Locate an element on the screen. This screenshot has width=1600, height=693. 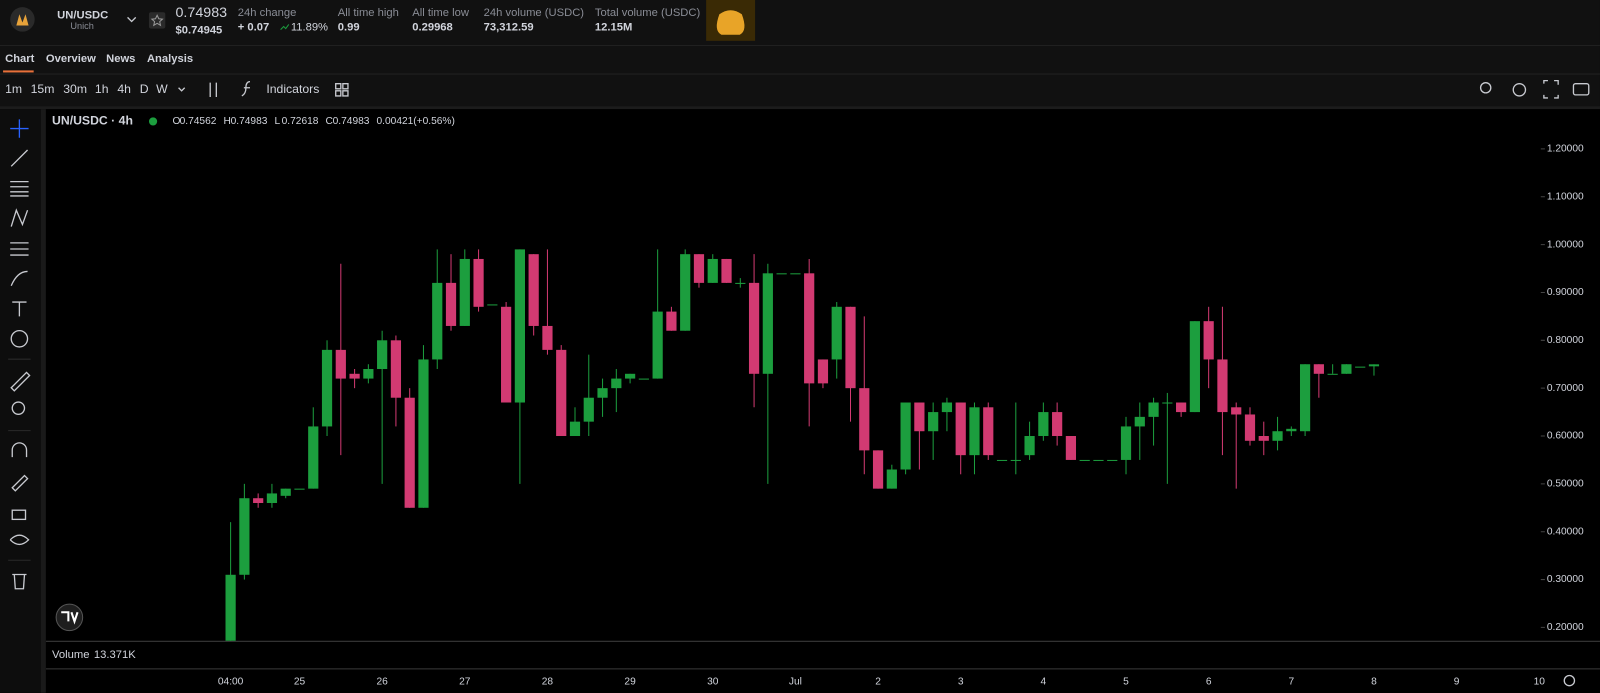
crosshair-tool is located at coordinates (19, 128).